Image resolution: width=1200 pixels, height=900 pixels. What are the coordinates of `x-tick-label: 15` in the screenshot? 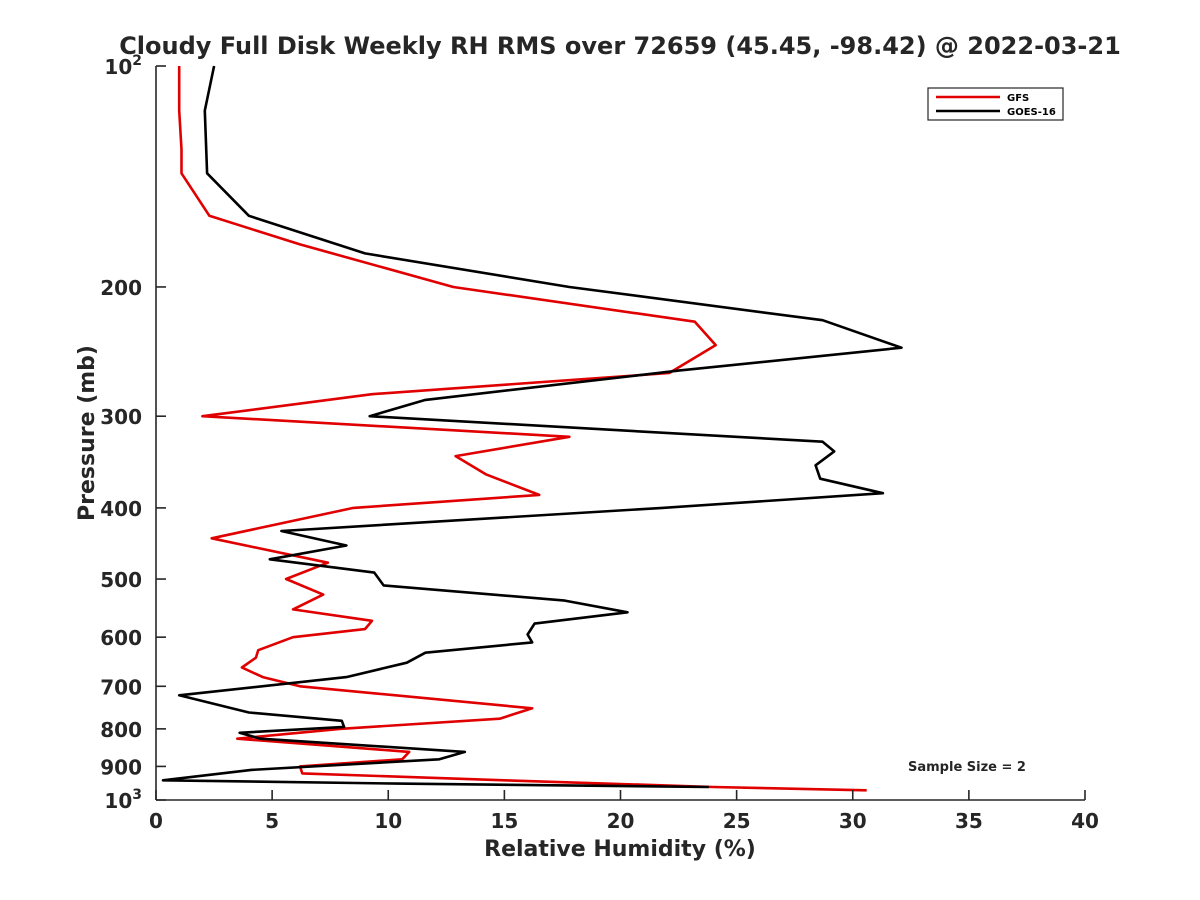 It's located at (504, 821).